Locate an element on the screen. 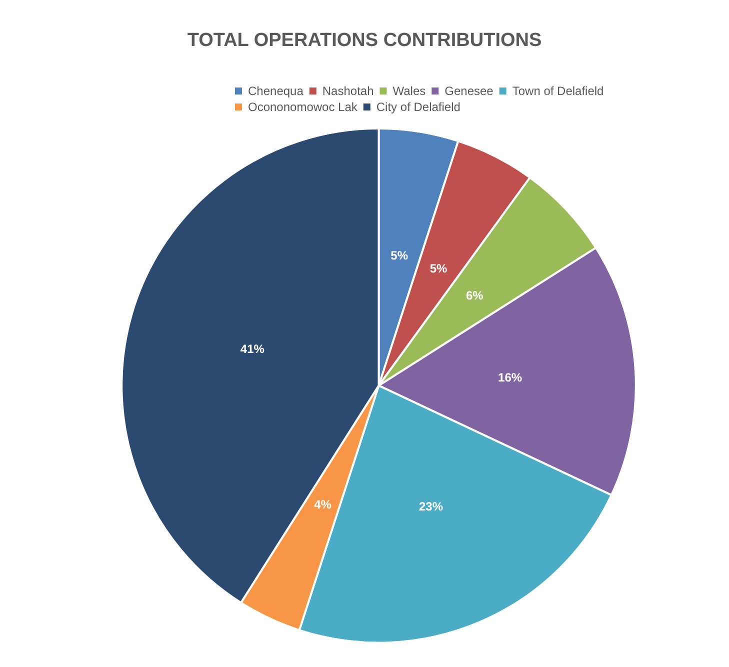 The image size is (729, 667). data-label: 41% is located at coordinates (252, 349).